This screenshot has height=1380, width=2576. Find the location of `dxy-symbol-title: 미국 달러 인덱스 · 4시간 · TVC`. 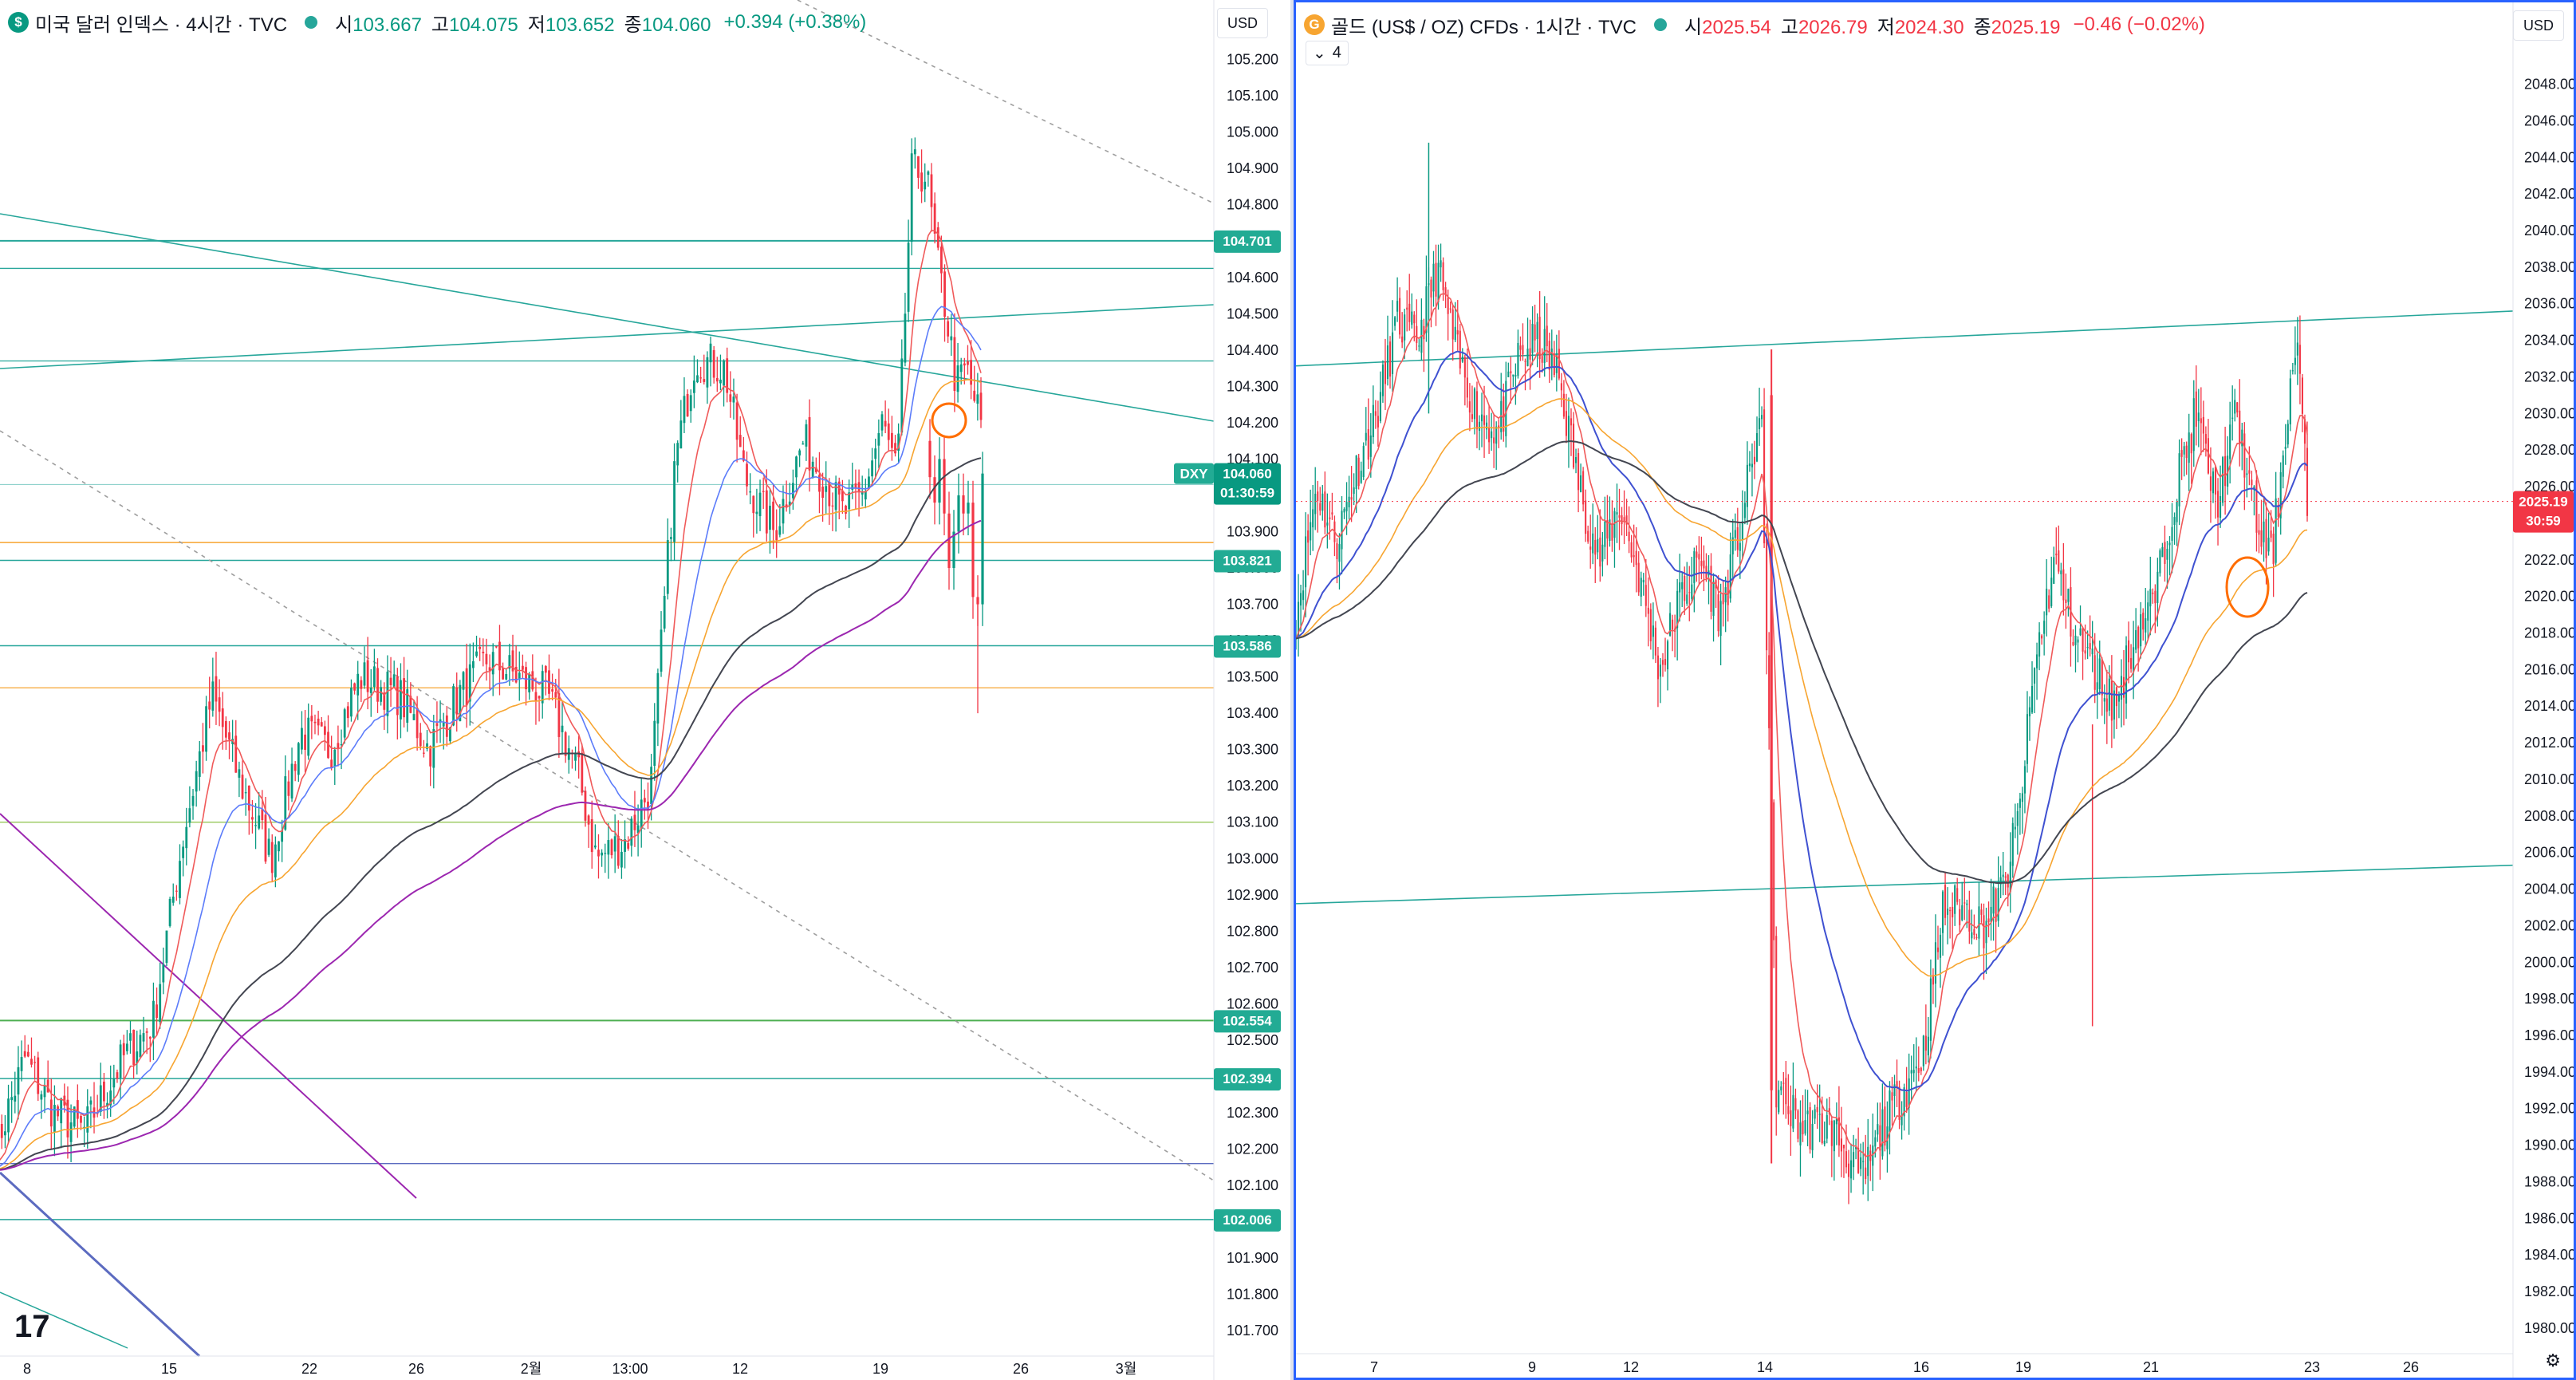

dxy-symbol-title: 미국 달러 인덱스 · 4시간 · TVC is located at coordinates (161, 25).